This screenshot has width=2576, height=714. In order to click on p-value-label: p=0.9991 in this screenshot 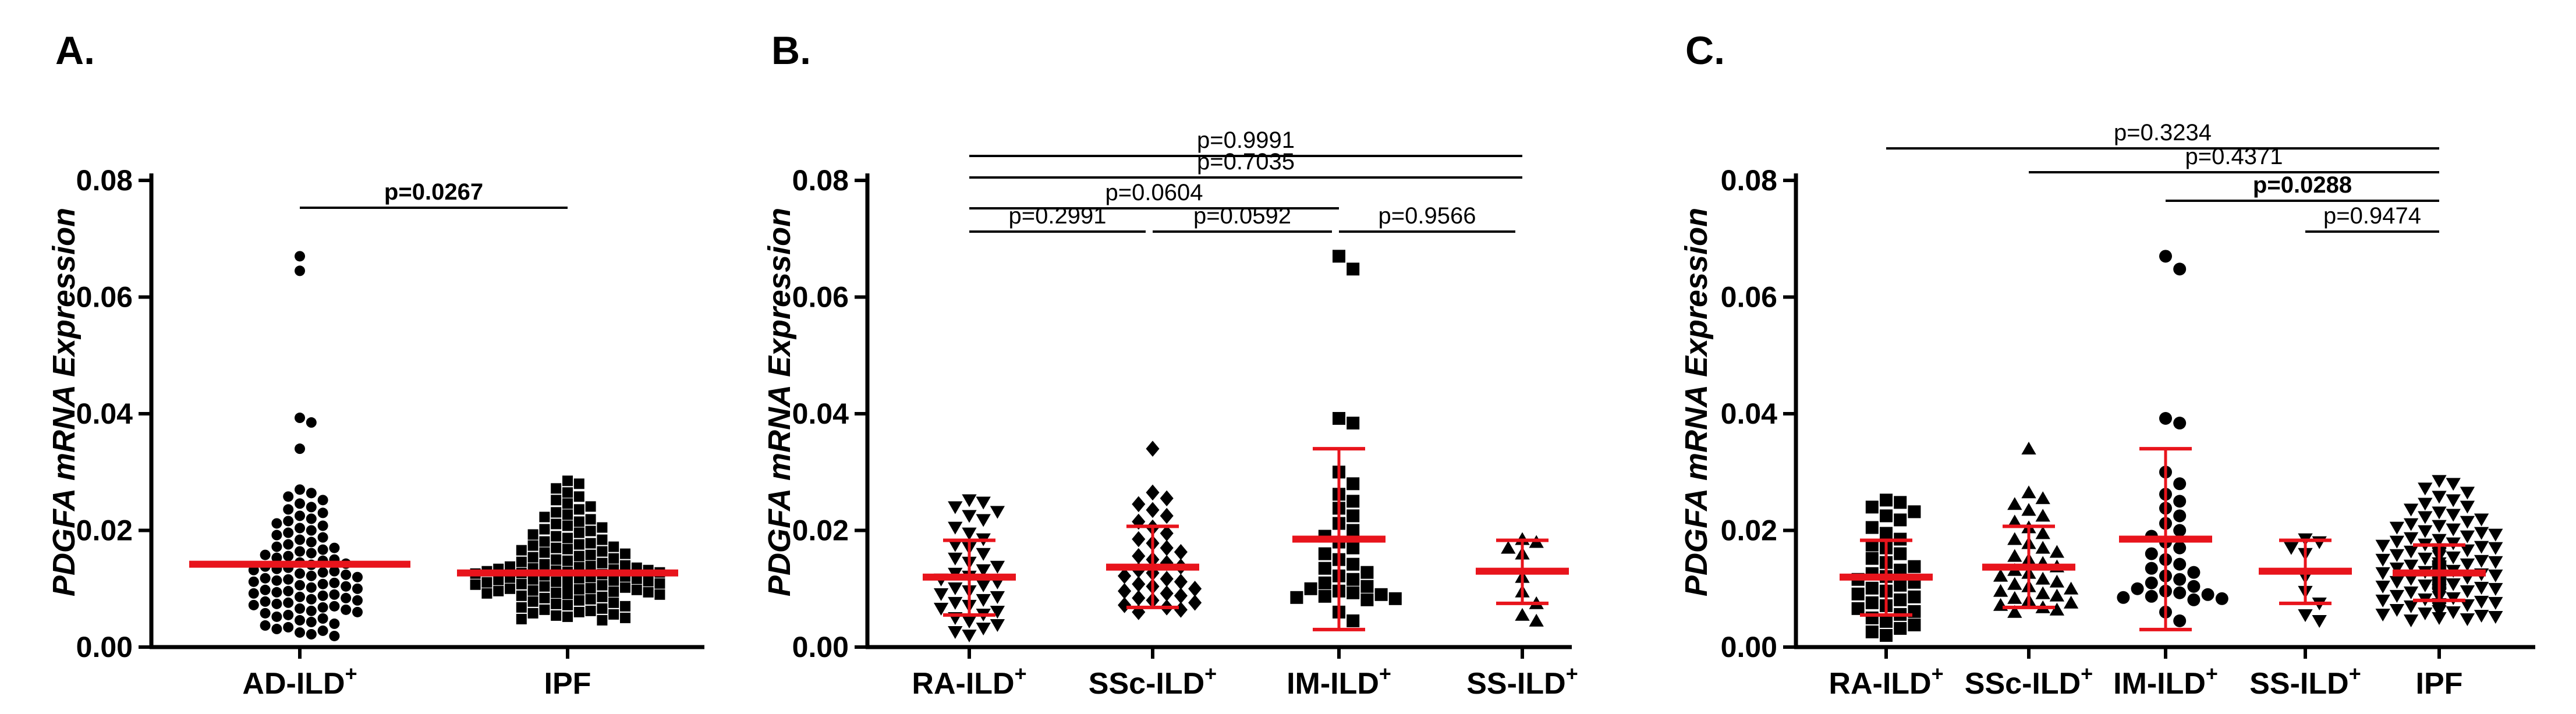, I will do `click(1246, 140)`.